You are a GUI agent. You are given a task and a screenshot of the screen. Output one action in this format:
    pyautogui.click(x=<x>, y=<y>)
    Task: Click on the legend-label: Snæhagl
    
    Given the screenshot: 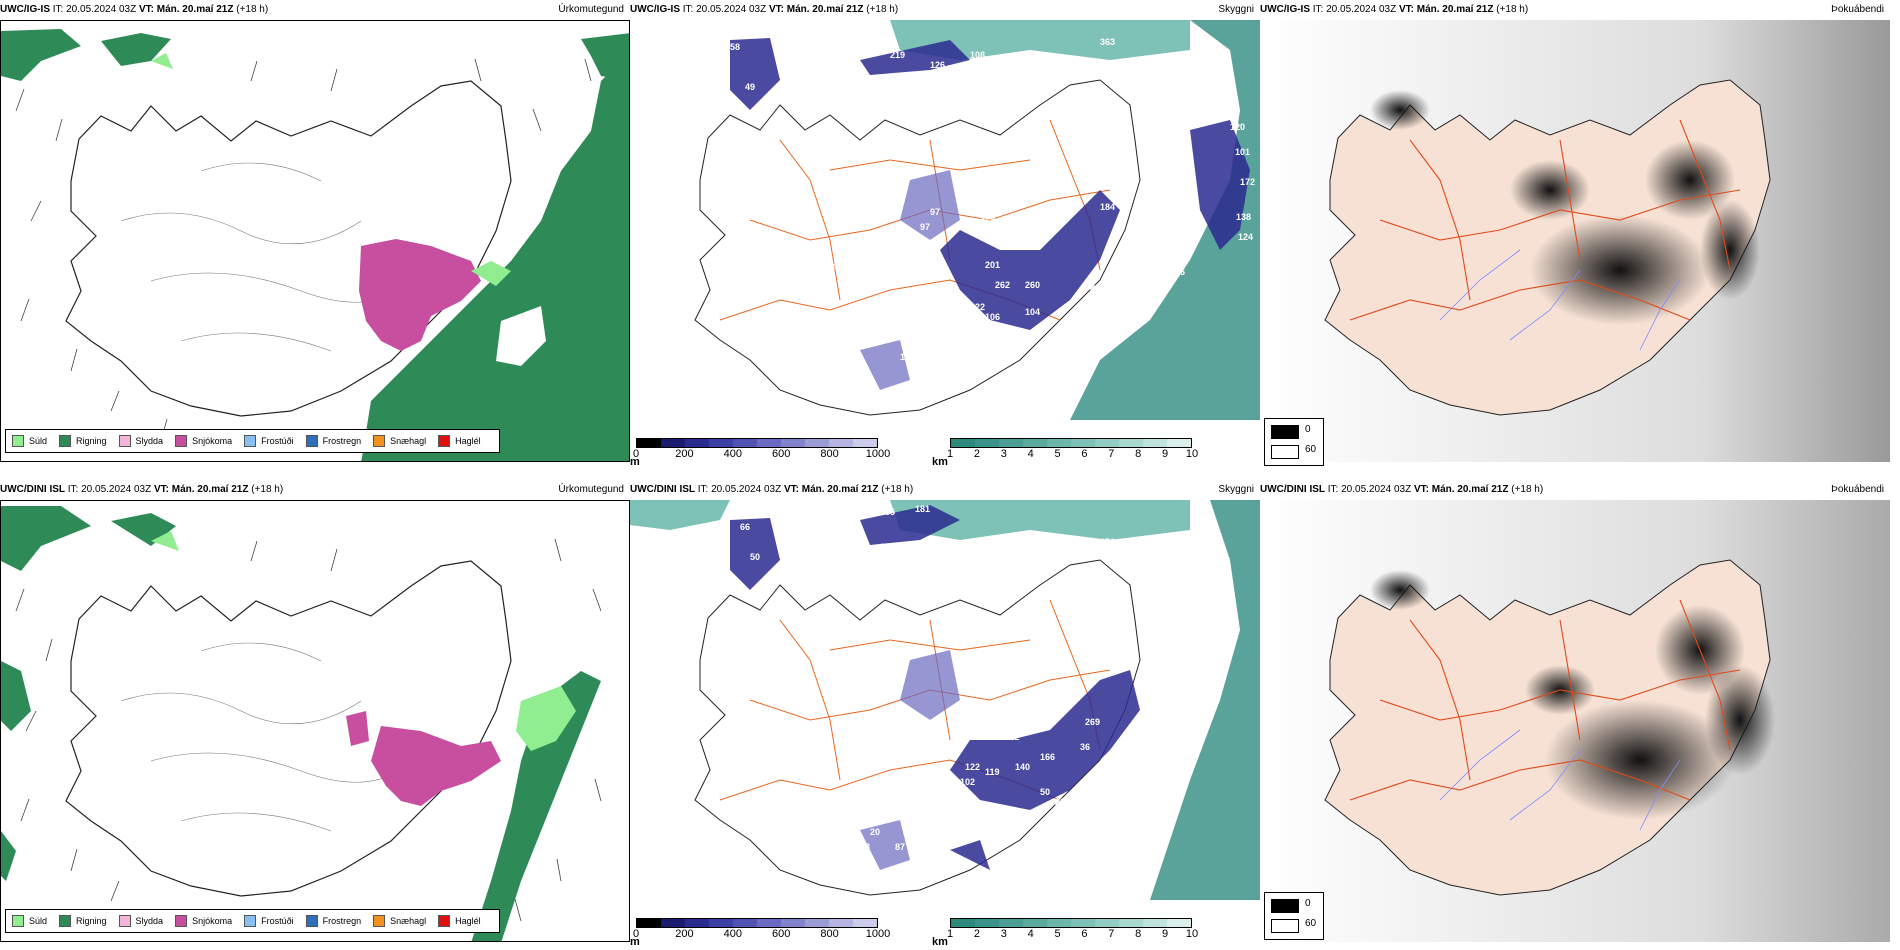 What is the action you would take?
    pyautogui.click(x=408, y=921)
    